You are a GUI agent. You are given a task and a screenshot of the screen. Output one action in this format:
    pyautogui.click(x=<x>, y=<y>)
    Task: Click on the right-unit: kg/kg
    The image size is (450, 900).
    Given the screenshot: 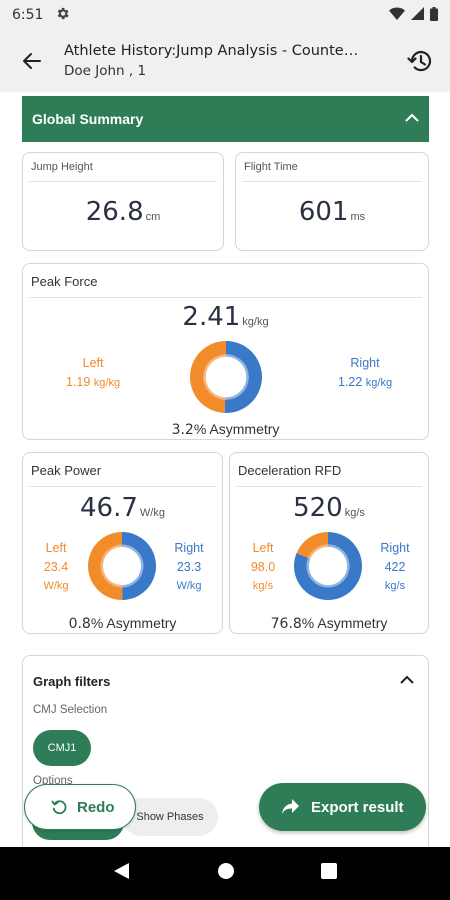 What is the action you would take?
    pyautogui.click(x=379, y=383)
    